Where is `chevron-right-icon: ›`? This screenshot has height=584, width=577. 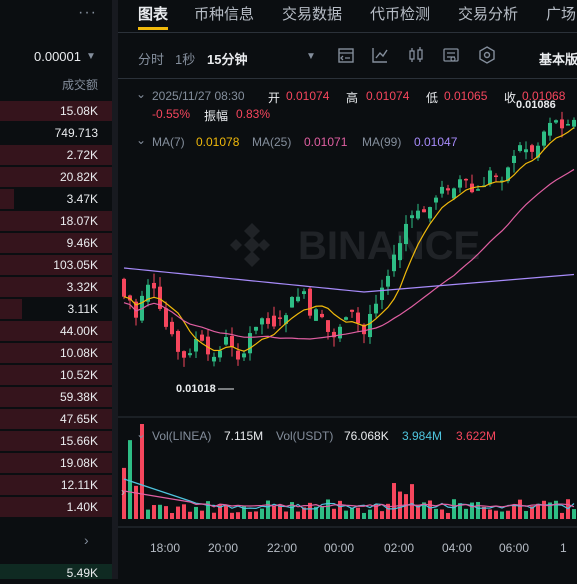
chevron-right-icon: › is located at coordinates (86, 540).